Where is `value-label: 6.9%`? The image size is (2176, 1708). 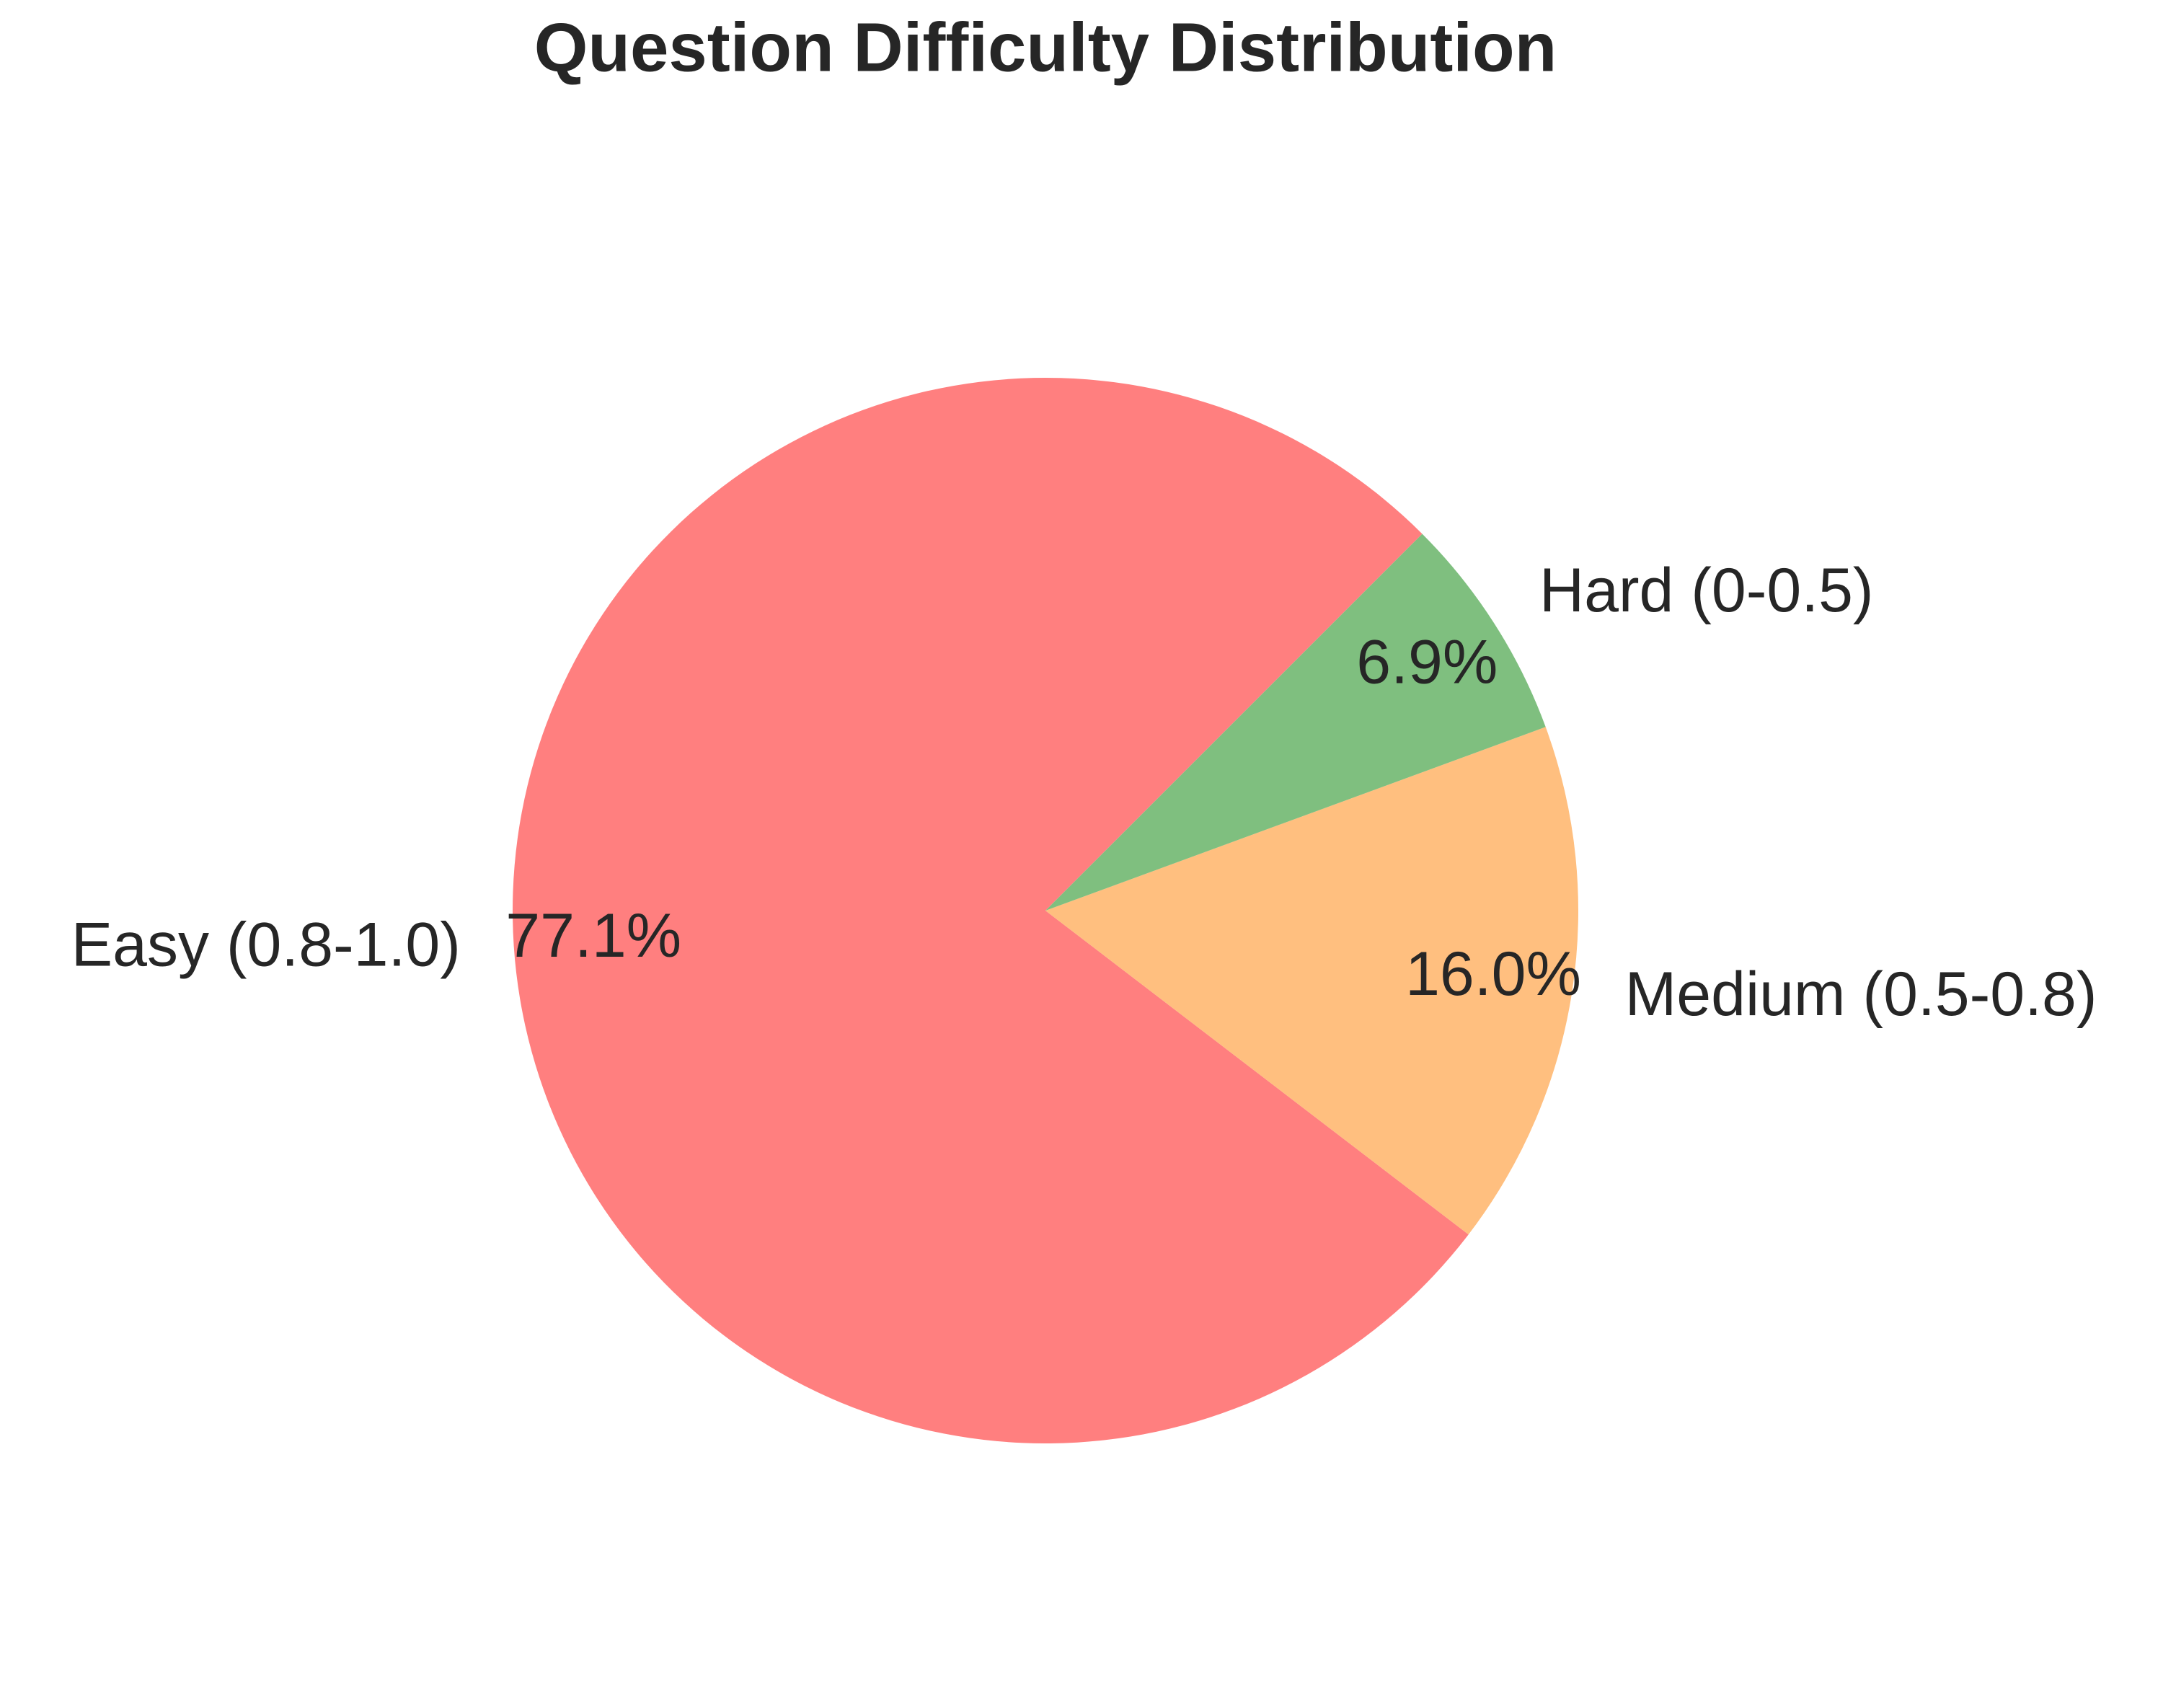
value-label: 6.9% is located at coordinates (1427, 661).